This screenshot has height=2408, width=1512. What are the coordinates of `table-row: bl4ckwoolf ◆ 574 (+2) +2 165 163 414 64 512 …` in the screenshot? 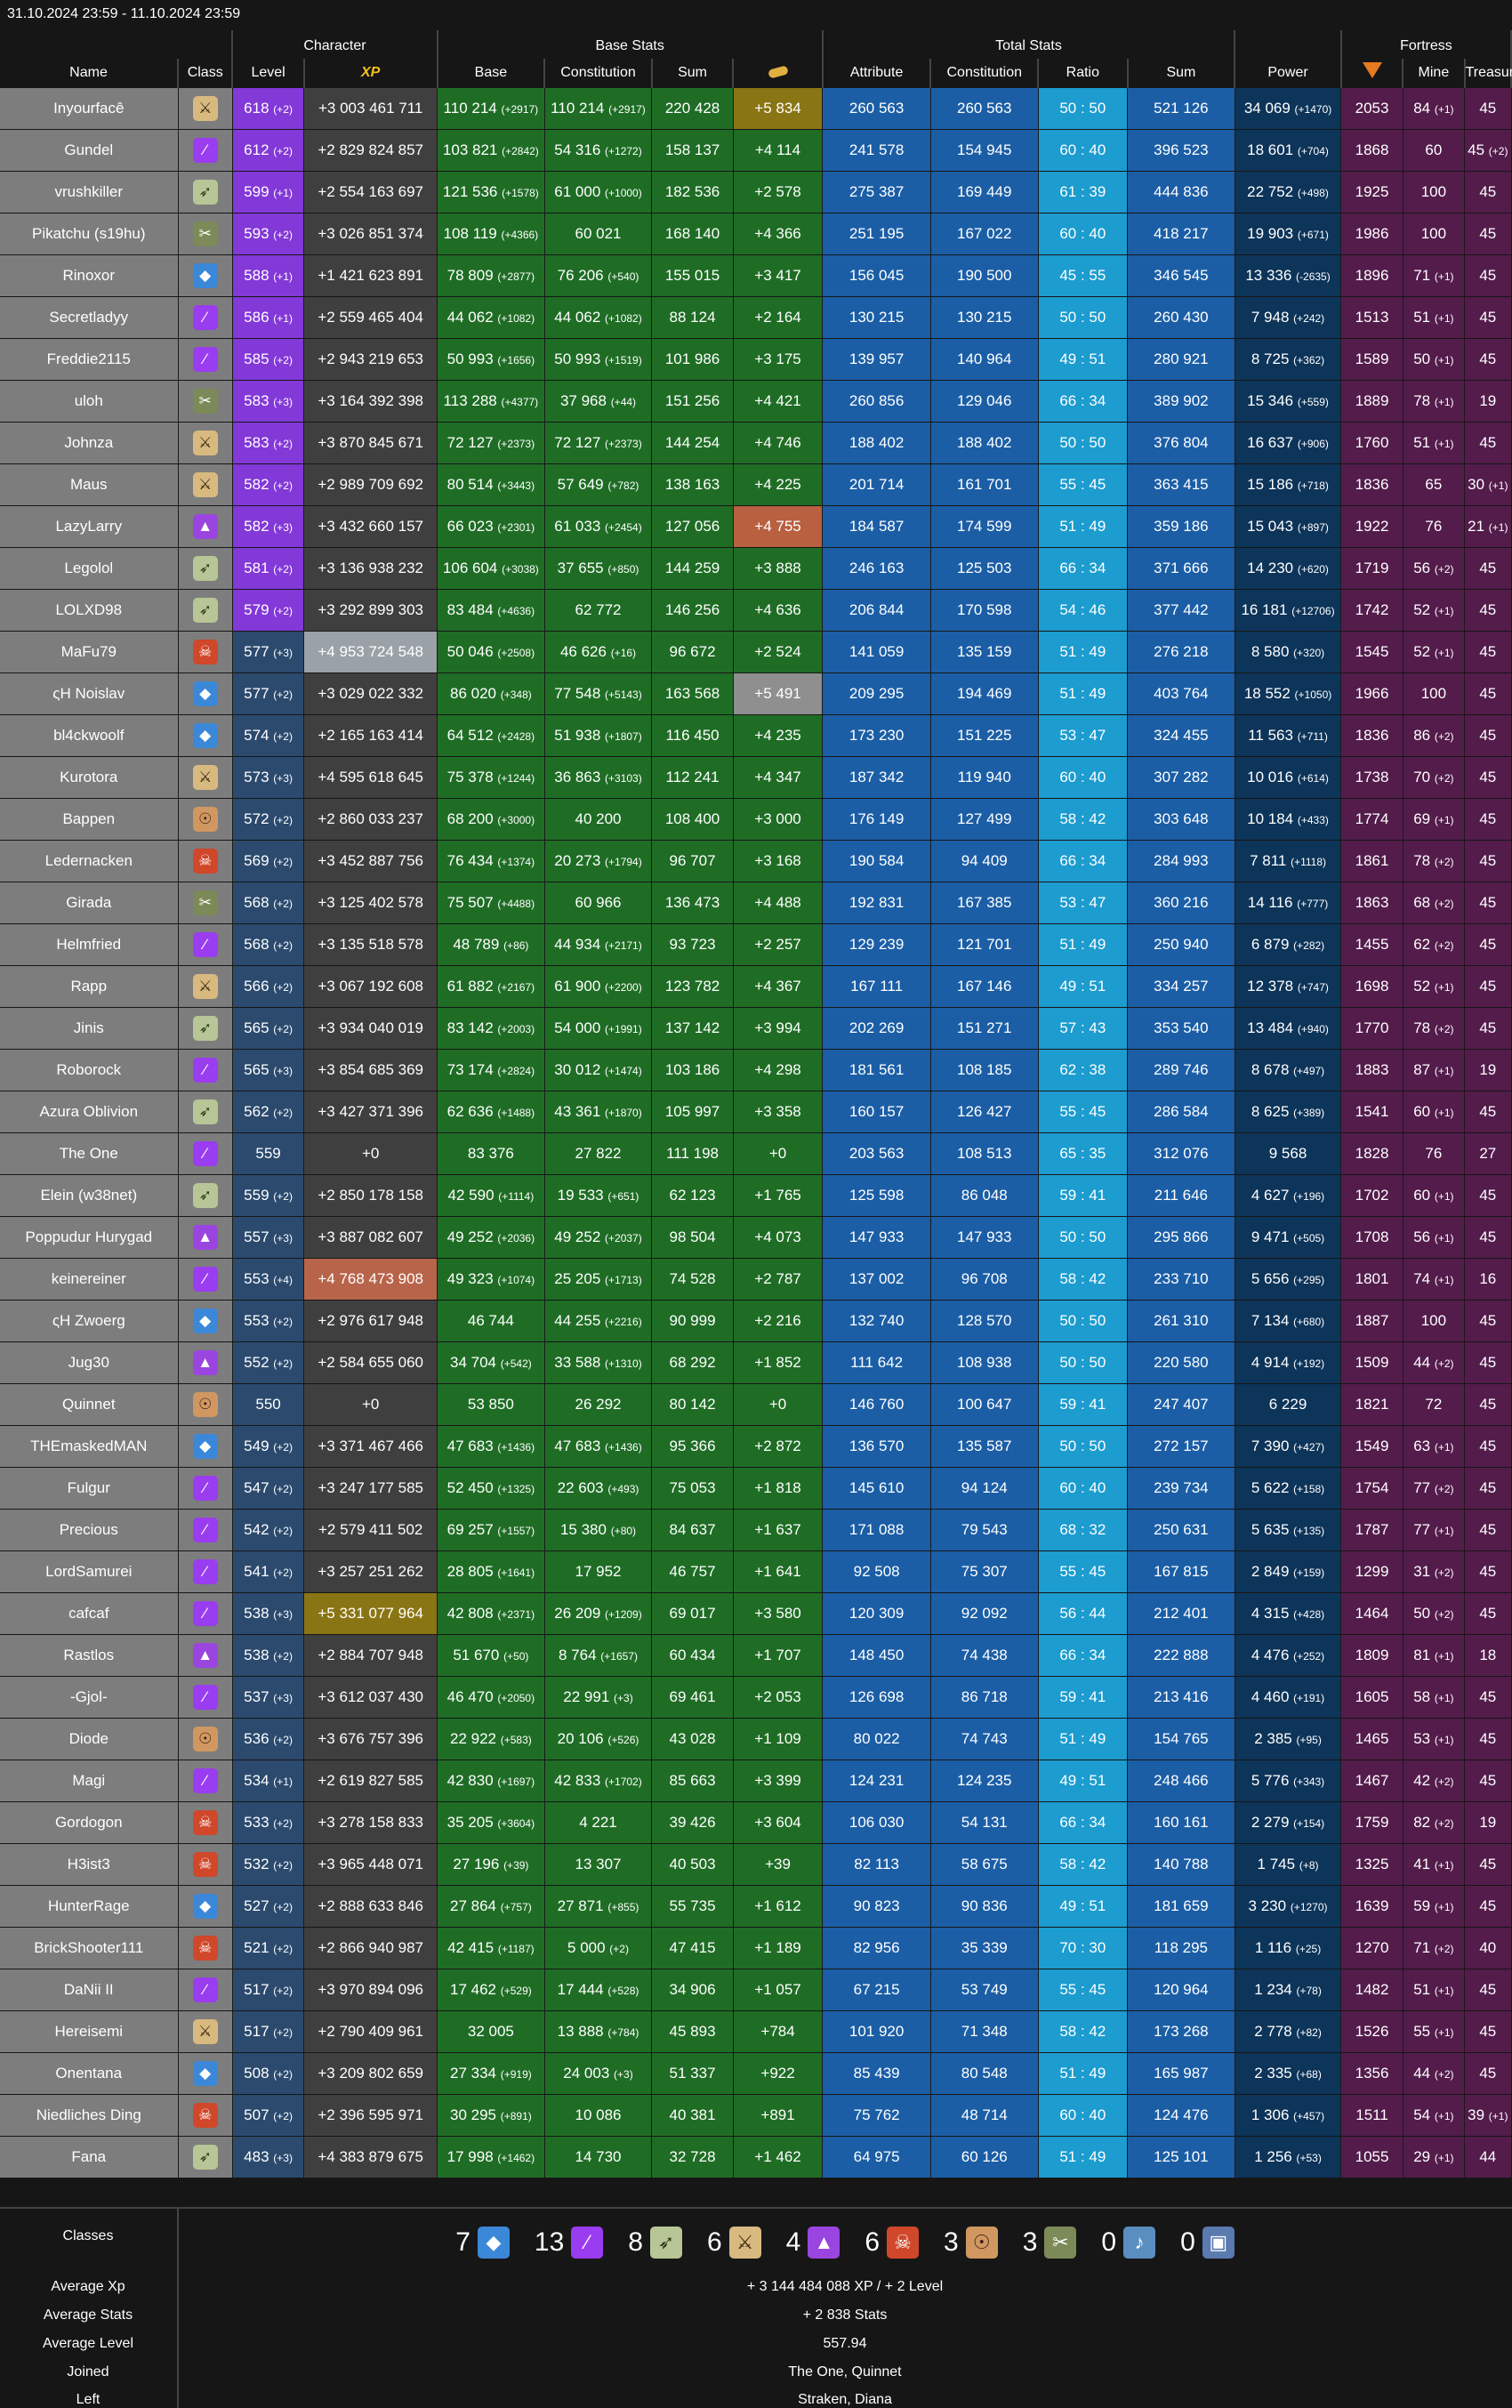 It's located at (756, 735).